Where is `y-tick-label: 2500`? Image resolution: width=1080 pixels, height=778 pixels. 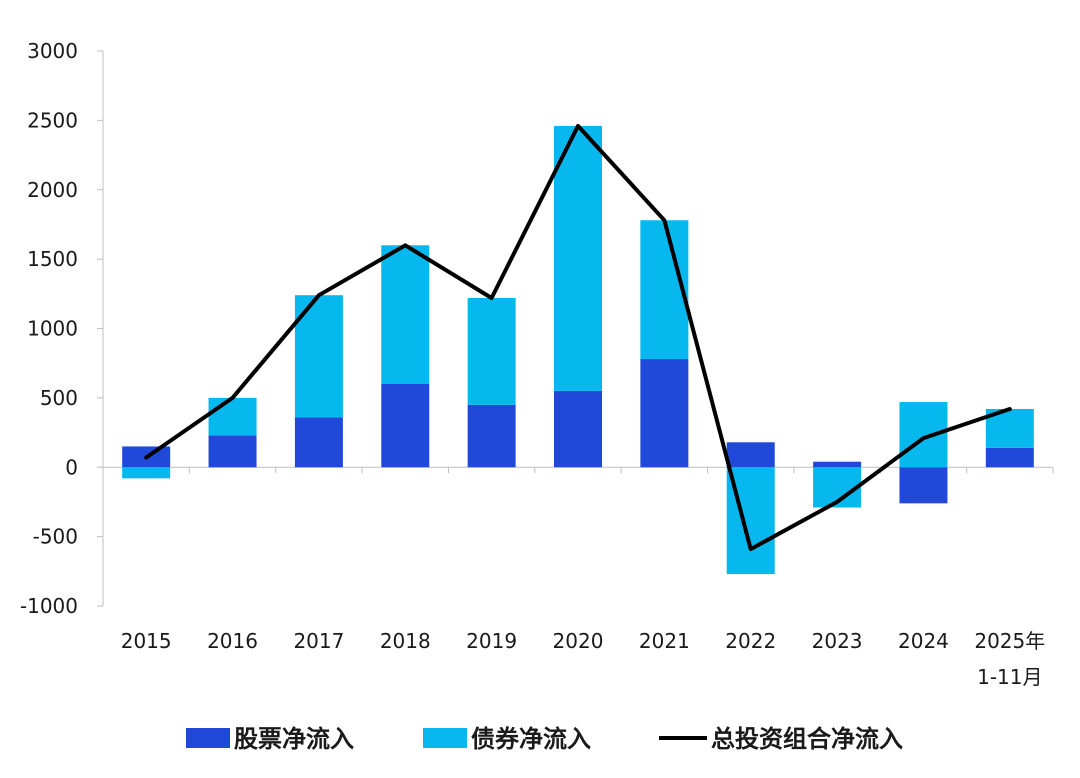
y-tick-label: 2500 is located at coordinates (52, 120).